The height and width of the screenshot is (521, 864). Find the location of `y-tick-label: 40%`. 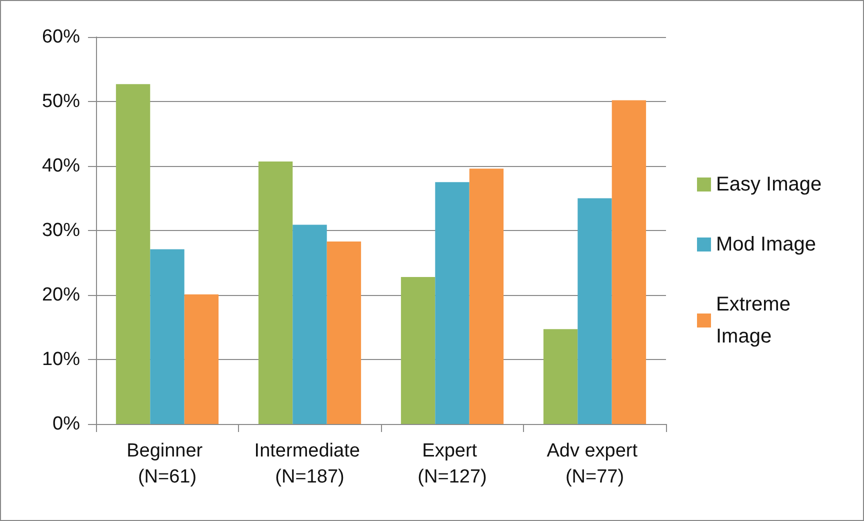

y-tick-label: 40% is located at coordinates (61, 166).